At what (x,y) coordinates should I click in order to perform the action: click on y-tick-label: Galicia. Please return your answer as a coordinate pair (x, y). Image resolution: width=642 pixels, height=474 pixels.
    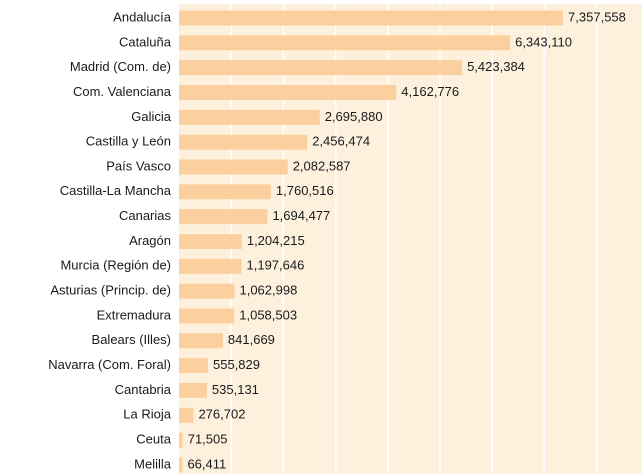
    Looking at the image, I should click on (151, 116).